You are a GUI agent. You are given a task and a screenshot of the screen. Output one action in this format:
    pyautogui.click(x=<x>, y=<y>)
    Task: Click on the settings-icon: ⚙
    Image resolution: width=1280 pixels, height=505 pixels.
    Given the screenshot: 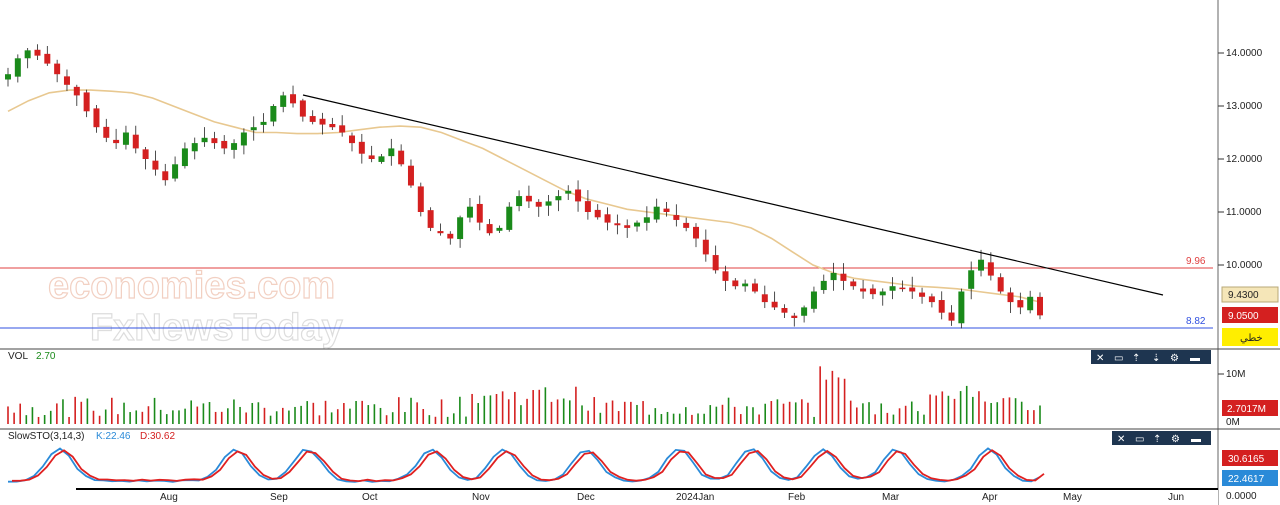 What is the action you would take?
    pyautogui.click(x=1174, y=358)
    